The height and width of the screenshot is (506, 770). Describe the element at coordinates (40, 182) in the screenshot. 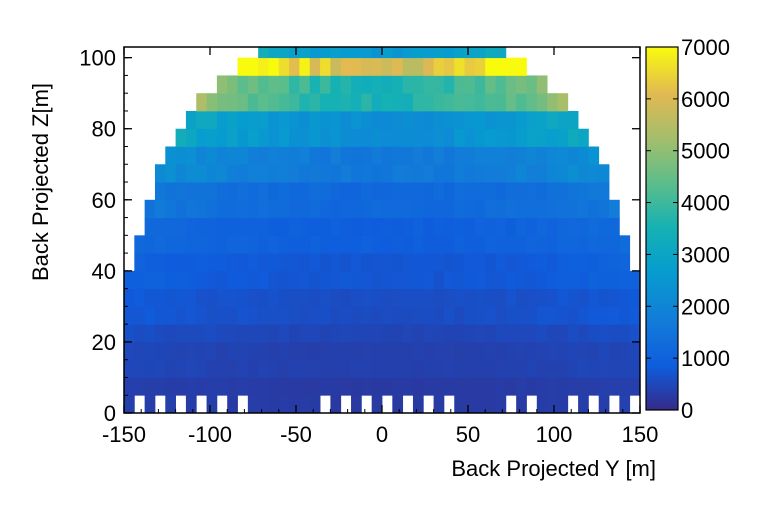

I see `y-axis-title: Back Projected Z[m]` at that location.